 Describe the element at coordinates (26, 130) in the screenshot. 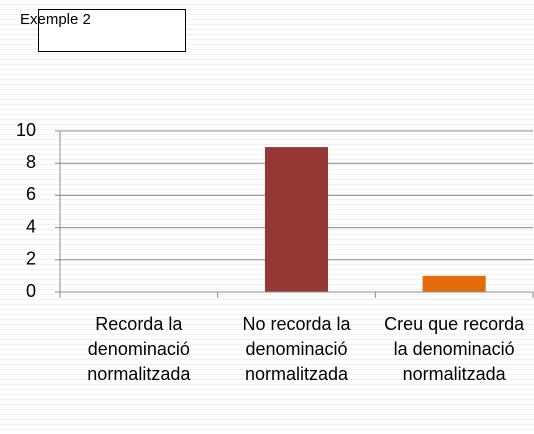

I see `y-tick-label: 10` at that location.